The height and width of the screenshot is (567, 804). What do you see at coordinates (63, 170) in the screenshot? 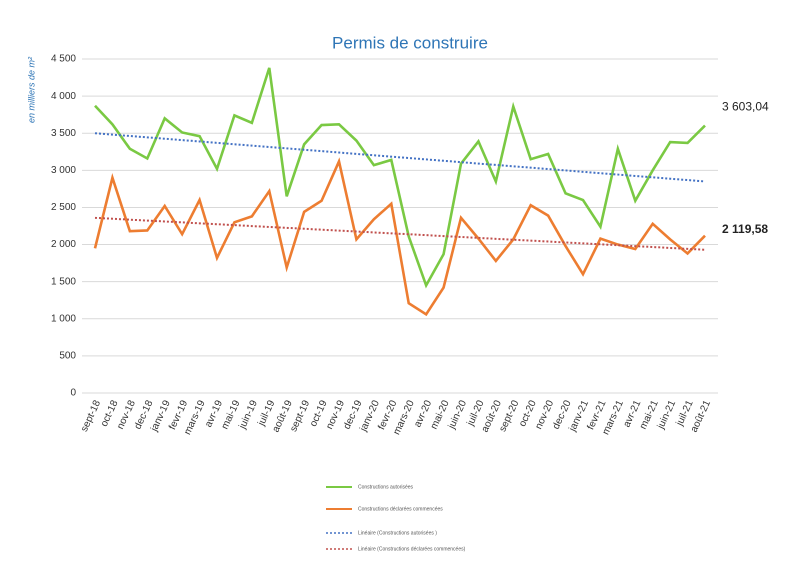
I see `y-tick-label: 3 000` at bounding box center [63, 170].